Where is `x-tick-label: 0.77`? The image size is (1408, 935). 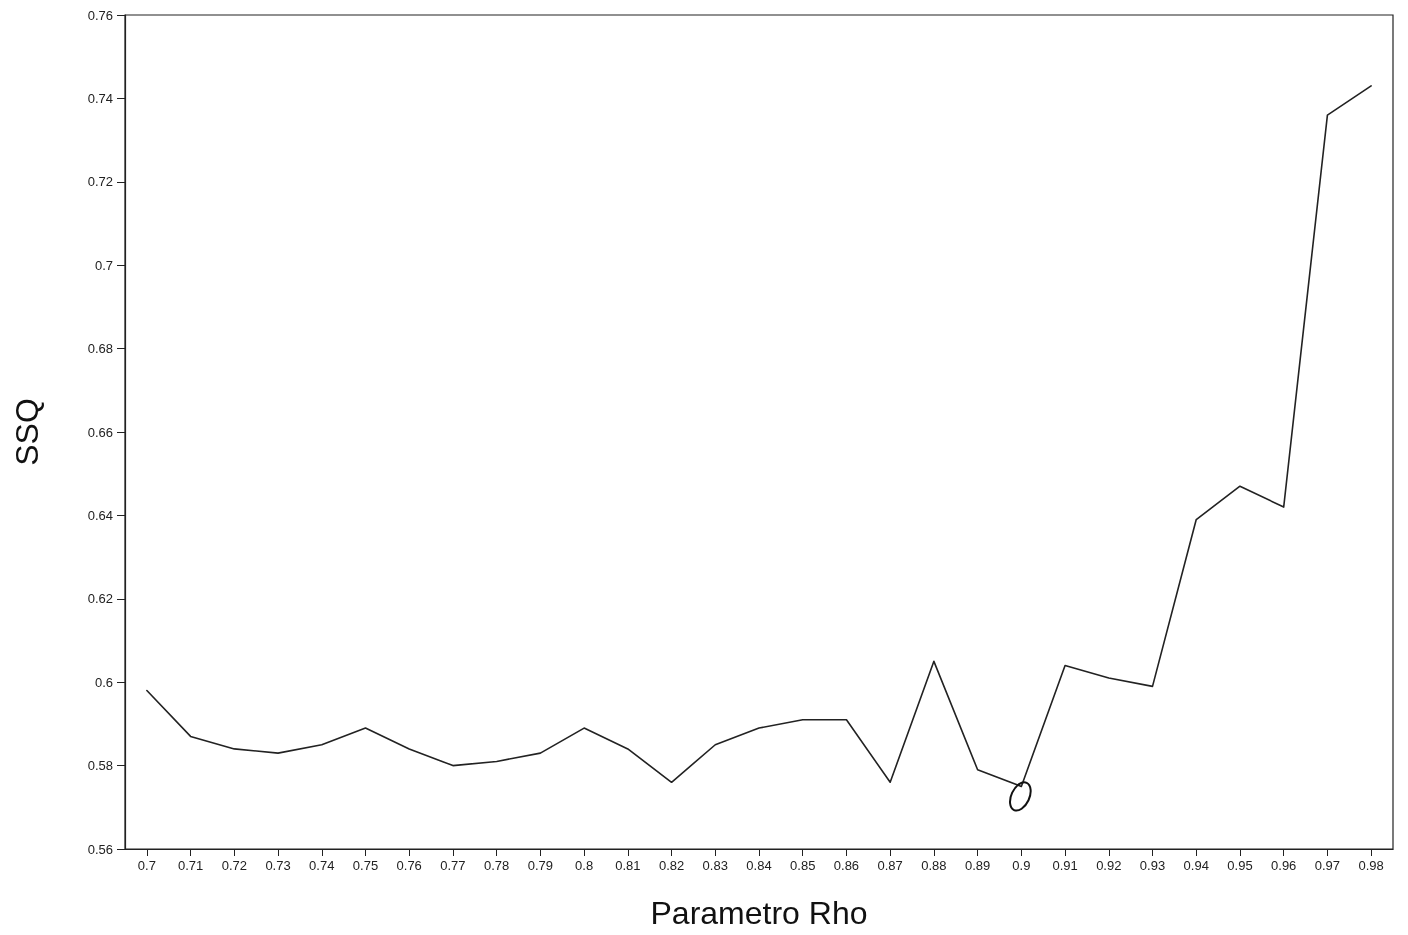 x-tick-label: 0.77 is located at coordinates (453, 865).